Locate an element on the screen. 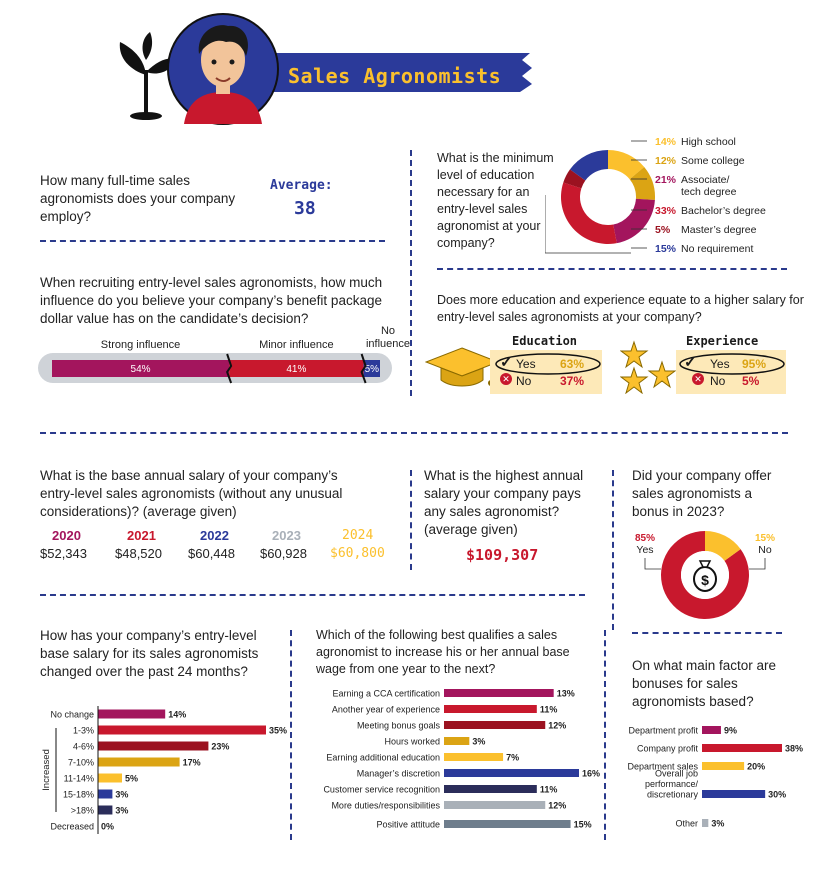 Image resolution: width=840 pixels, height=875 pixels. education-pct: 33% is located at coordinates (666, 211).